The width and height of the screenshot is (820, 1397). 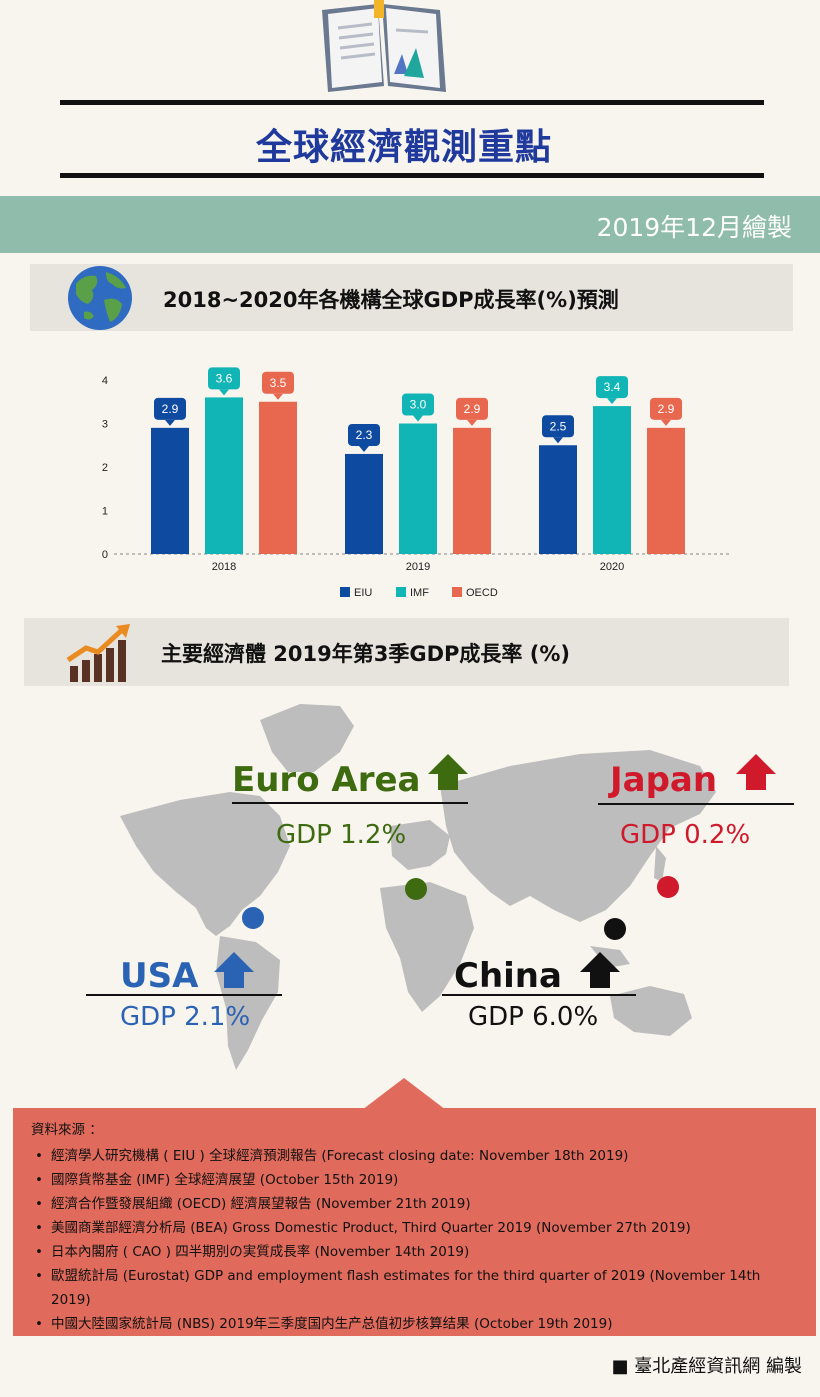 I want to click on x-tick-label: 2019, so click(x=418, y=567).